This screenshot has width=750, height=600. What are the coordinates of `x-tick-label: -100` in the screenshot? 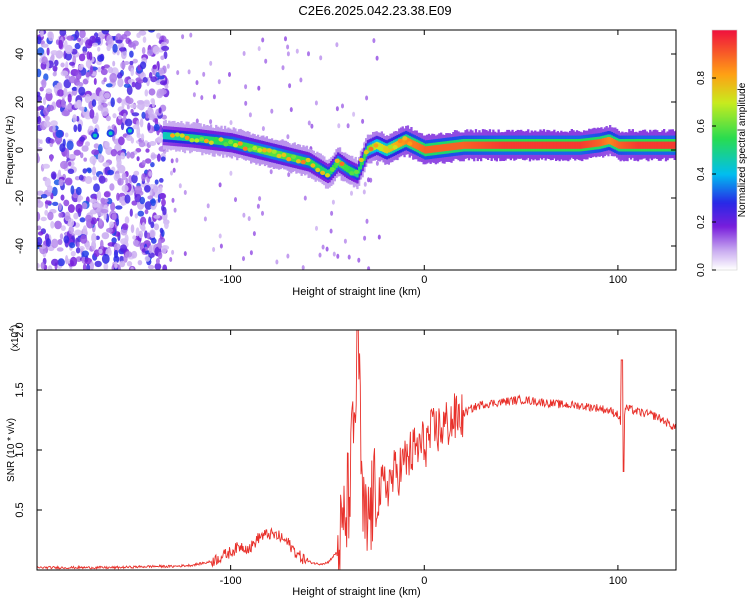 It's located at (231, 581).